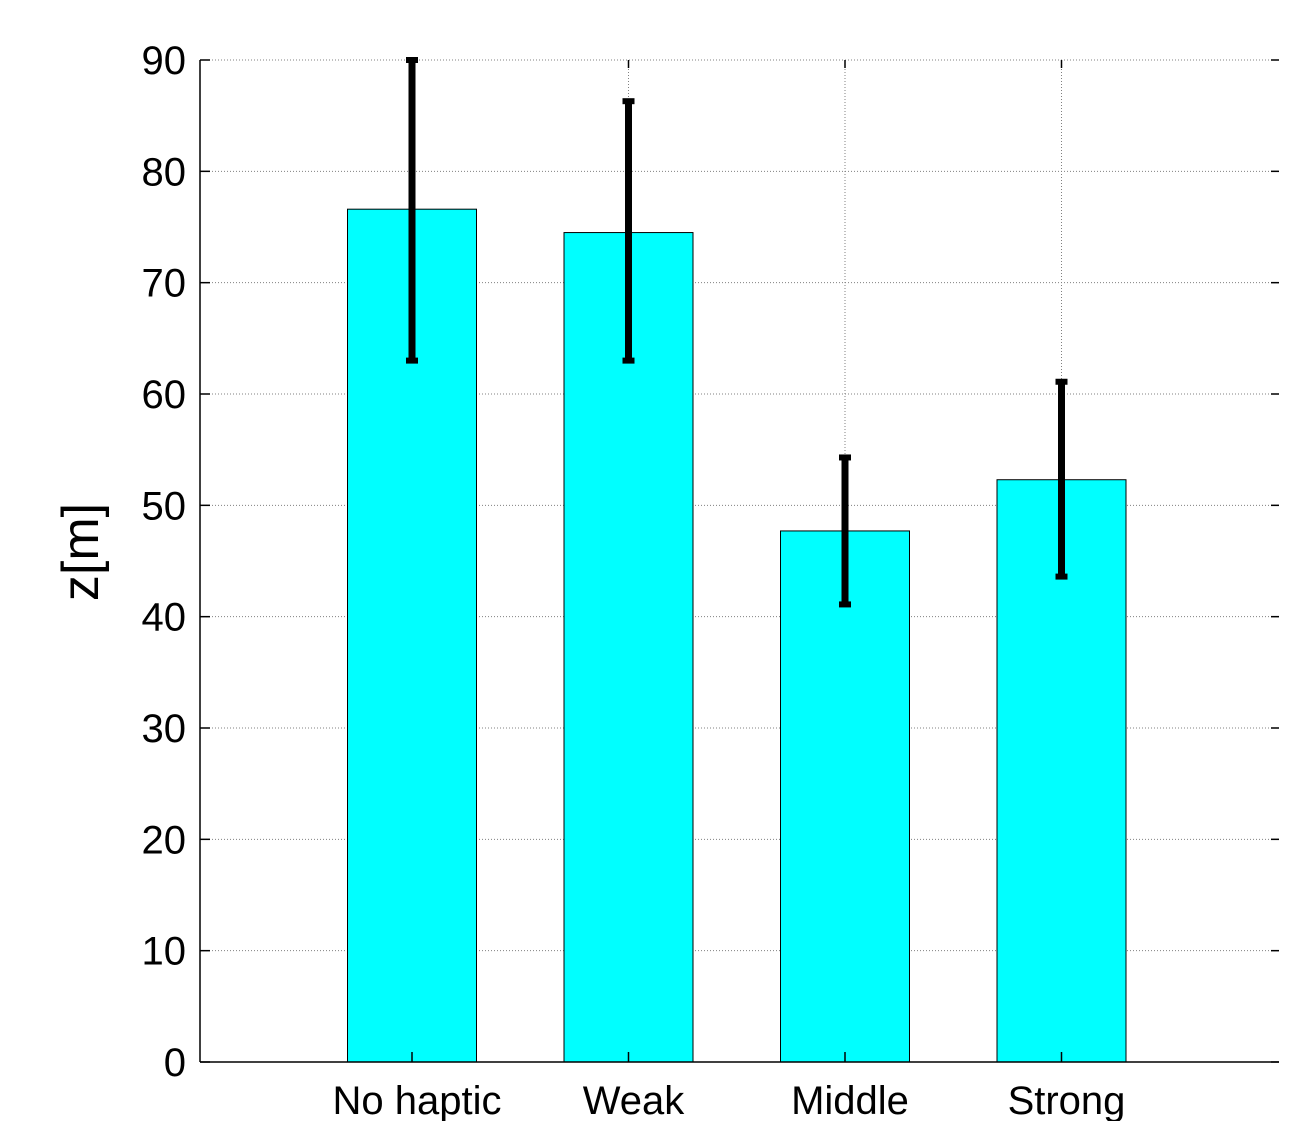 Image resolution: width=1309 pixels, height=1121 pixels. I want to click on y-tick-labels: 0 10 20 30 40 50 60 70 80 90, so click(164, 562).